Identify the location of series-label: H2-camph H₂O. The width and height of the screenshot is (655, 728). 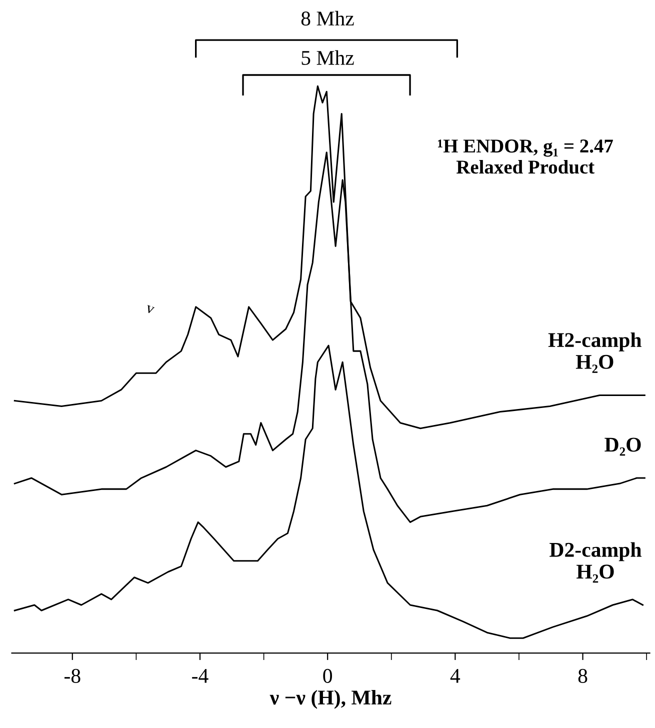
(595, 352).